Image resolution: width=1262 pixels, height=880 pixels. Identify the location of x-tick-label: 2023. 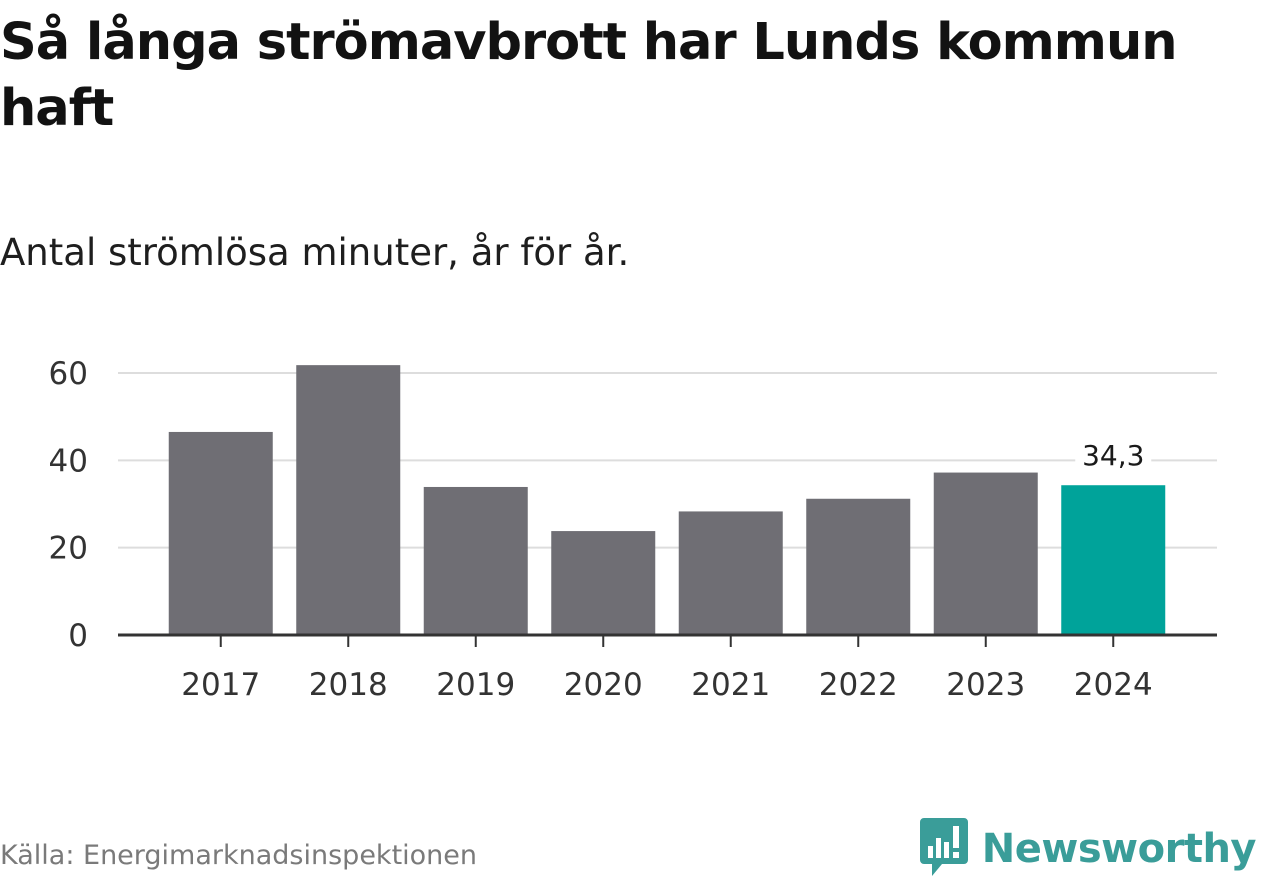
(985, 685).